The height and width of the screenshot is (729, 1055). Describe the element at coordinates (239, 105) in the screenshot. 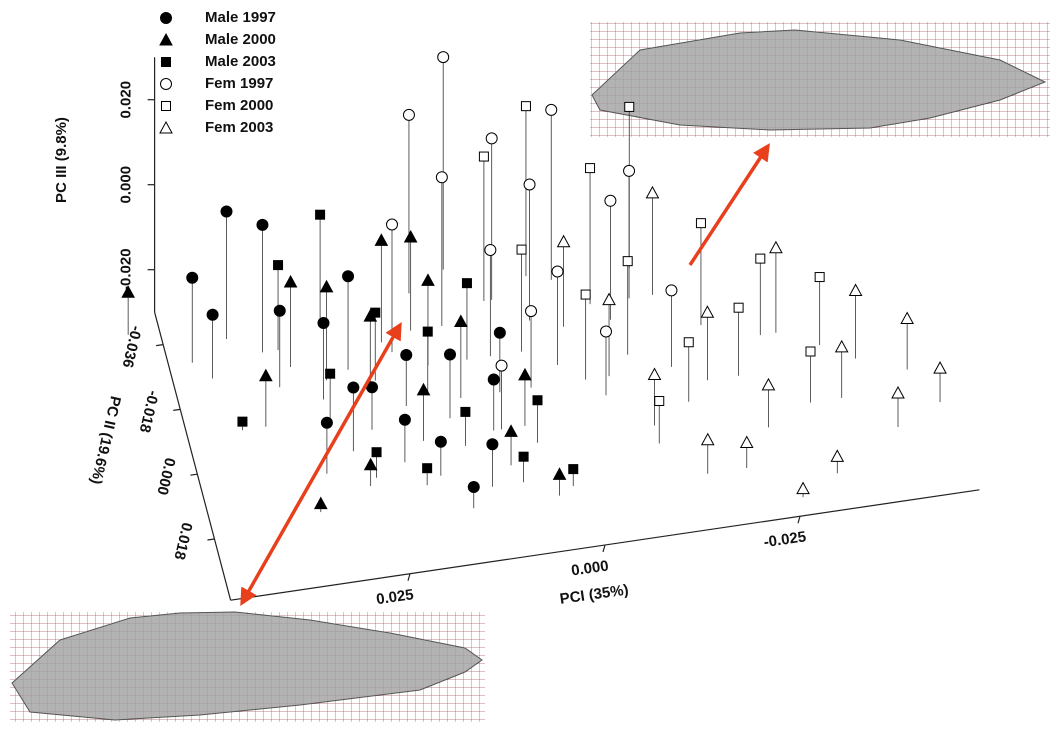

I see `legend-label: Fem 2000` at that location.